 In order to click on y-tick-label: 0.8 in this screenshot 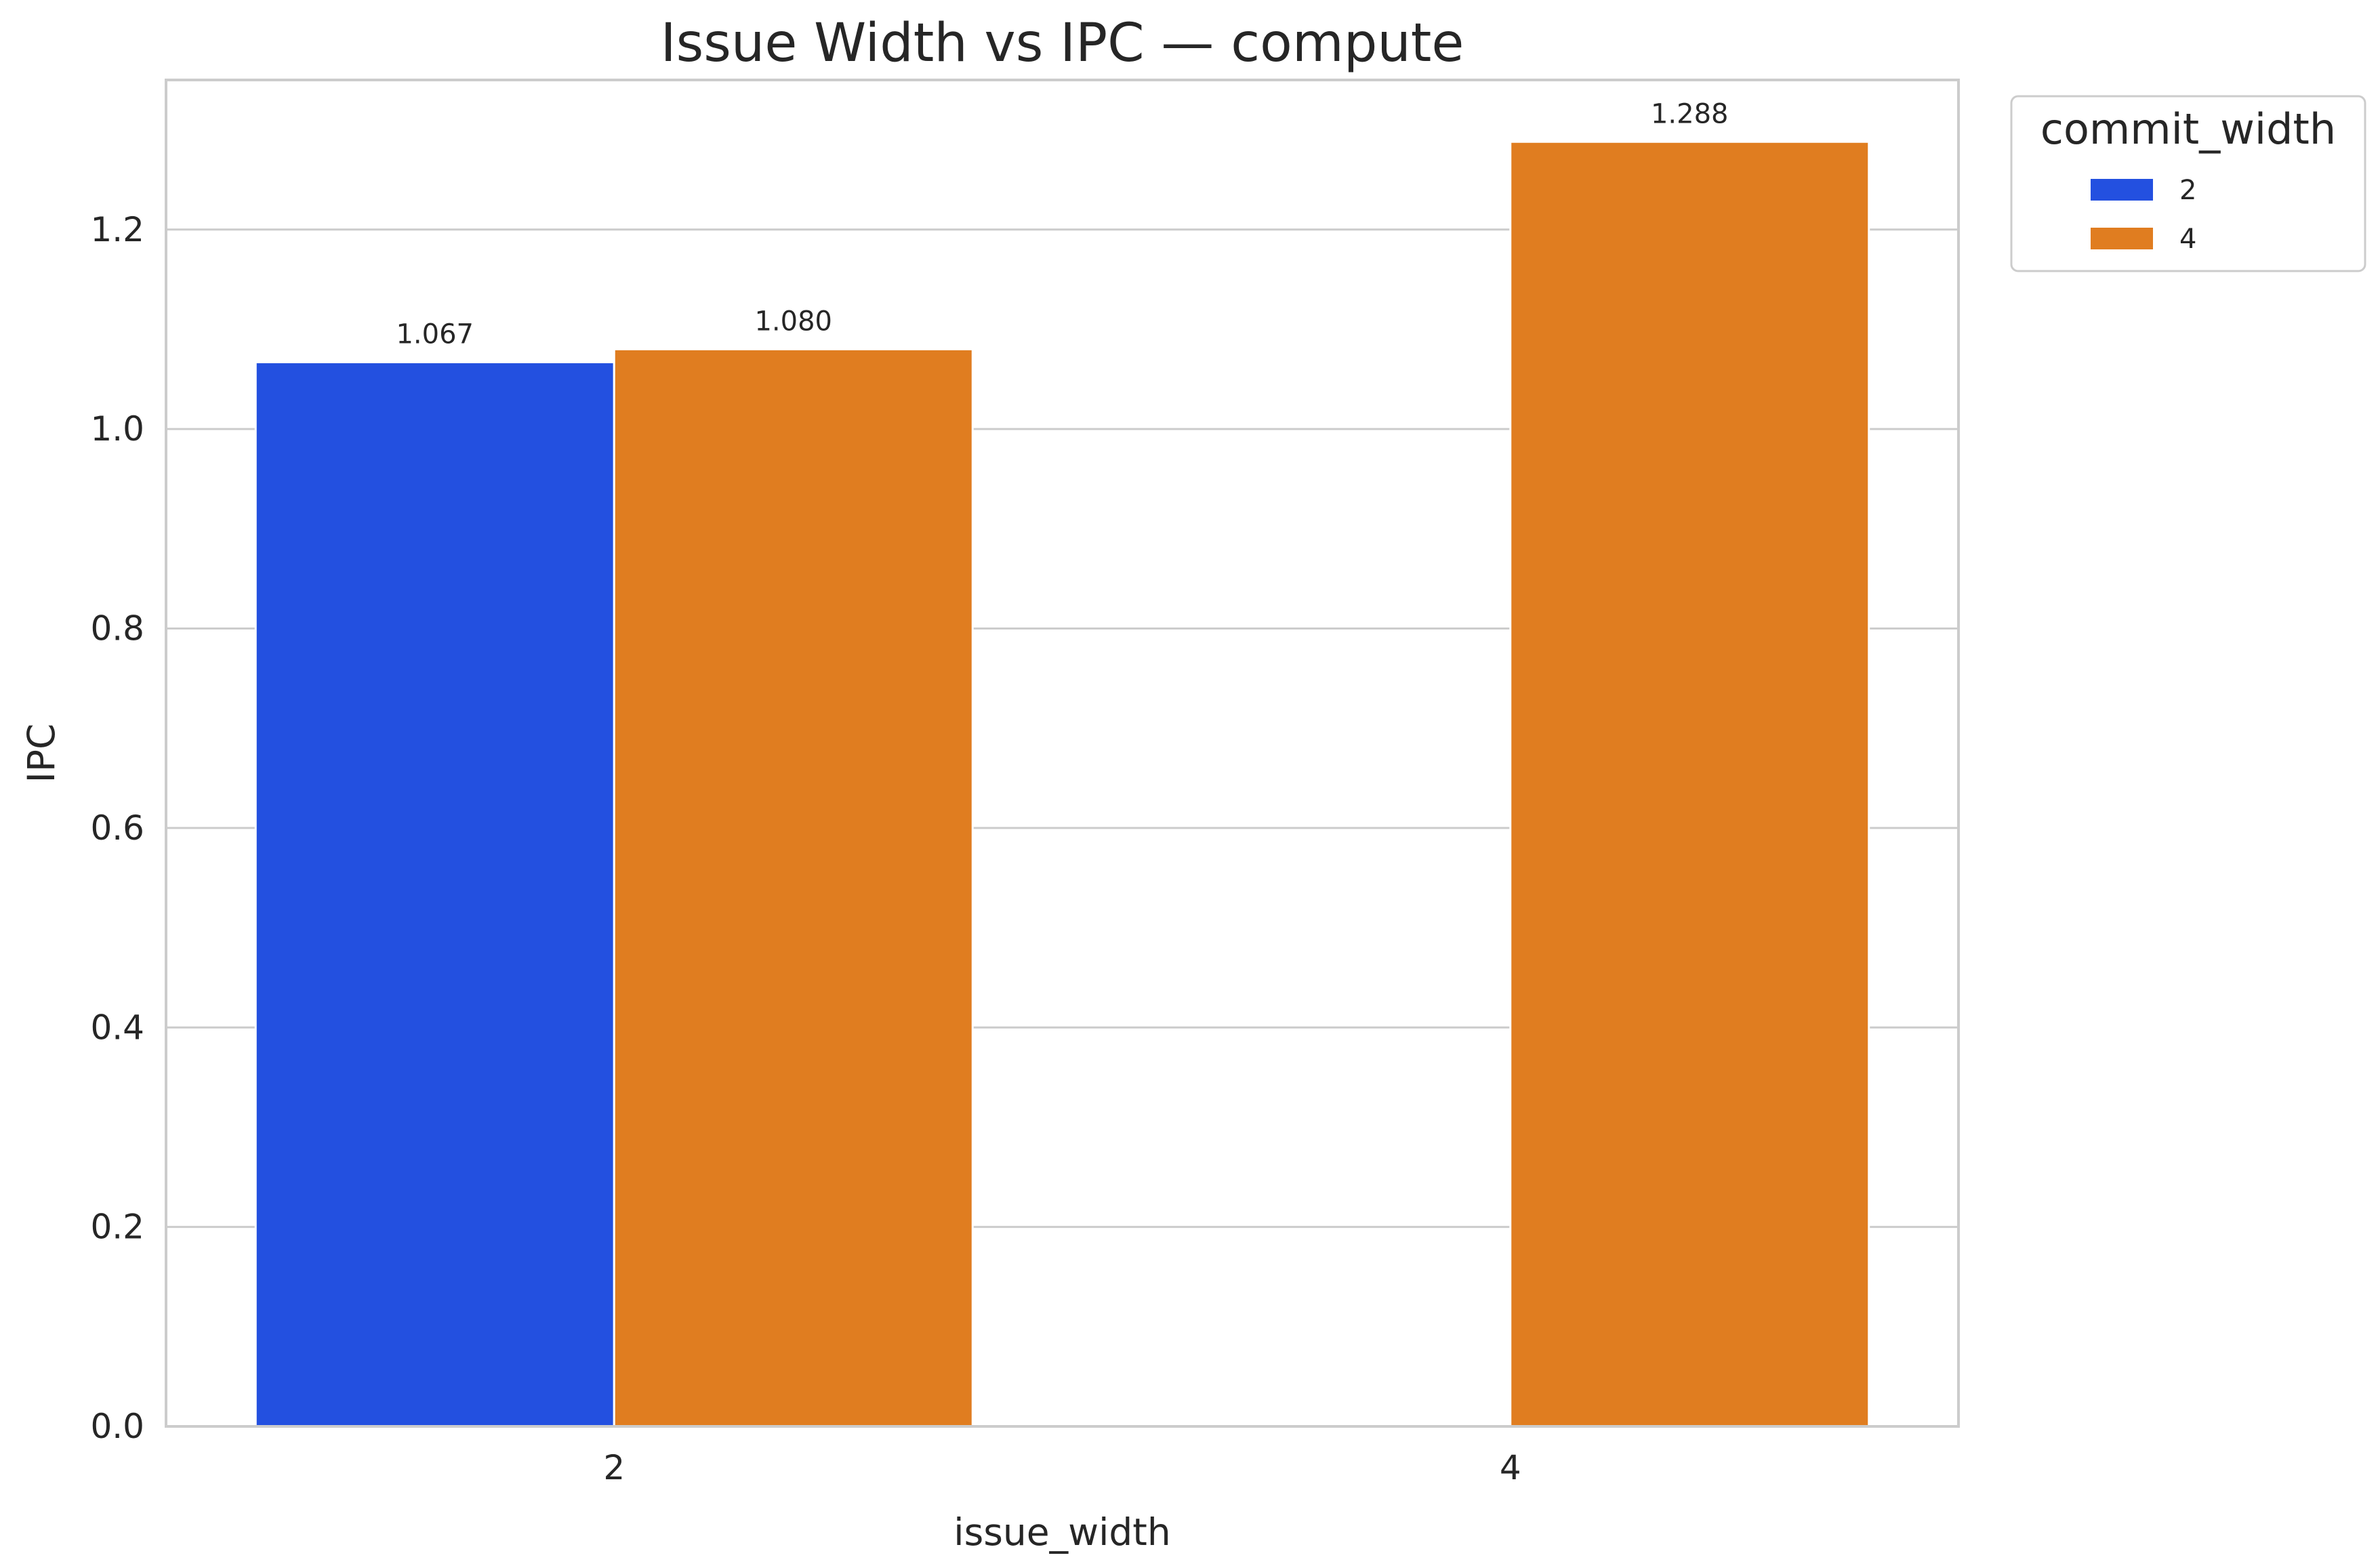, I will do `click(117, 628)`.